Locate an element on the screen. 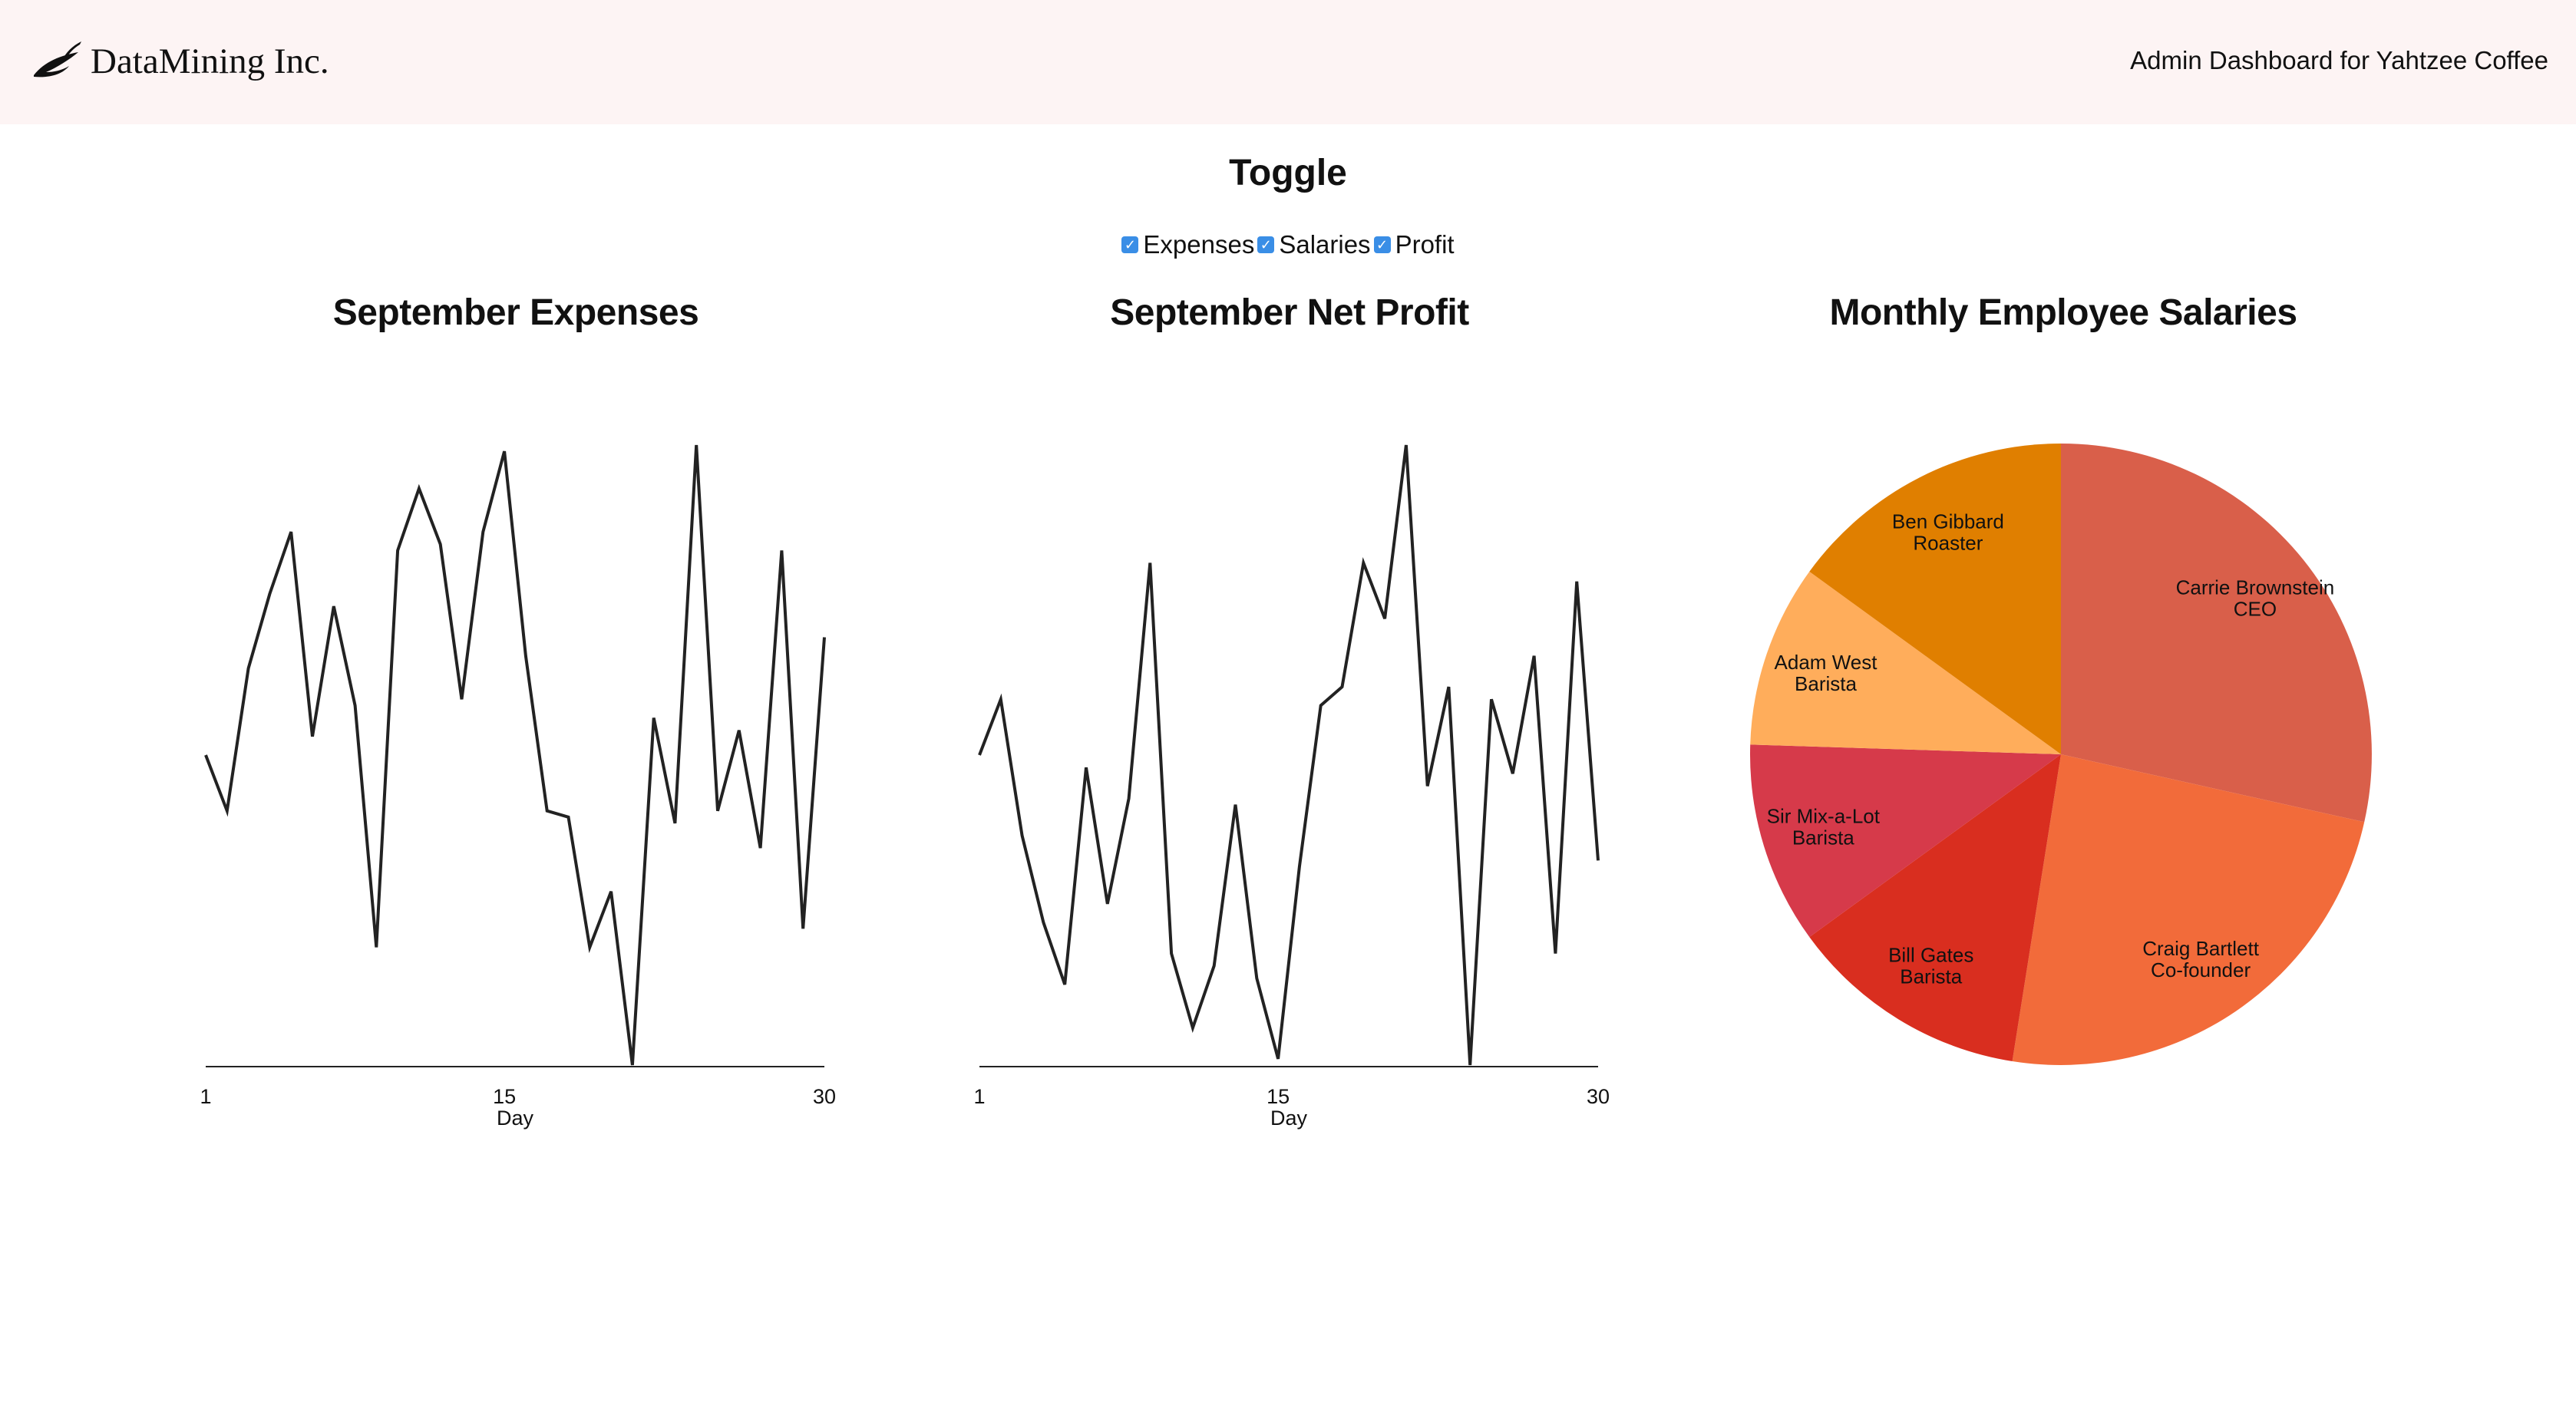  pie-slice-carrie-brownstein is located at coordinates (2216, 633).